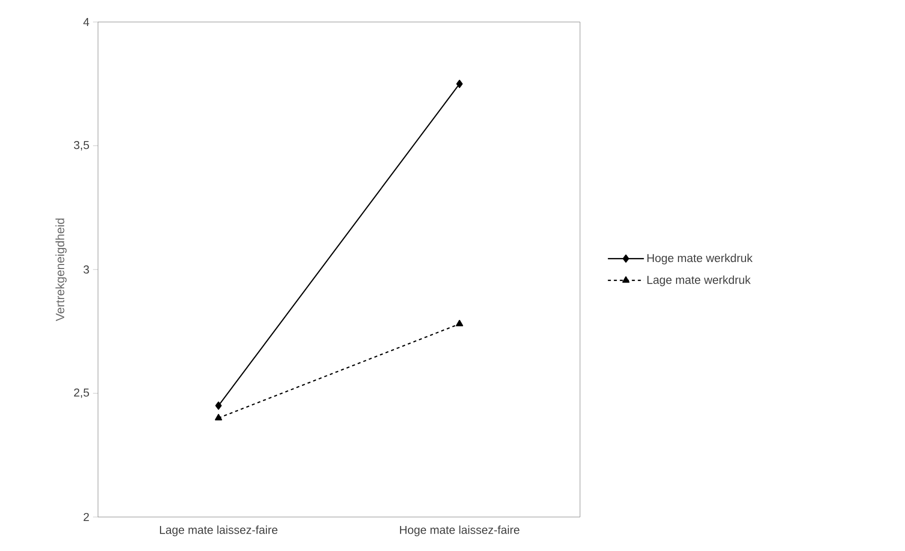  What do you see at coordinates (460, 531) in the screenshot?
I see `x-tick-label: Hoge mate laissez-faire` at bounding box center [460, 531].